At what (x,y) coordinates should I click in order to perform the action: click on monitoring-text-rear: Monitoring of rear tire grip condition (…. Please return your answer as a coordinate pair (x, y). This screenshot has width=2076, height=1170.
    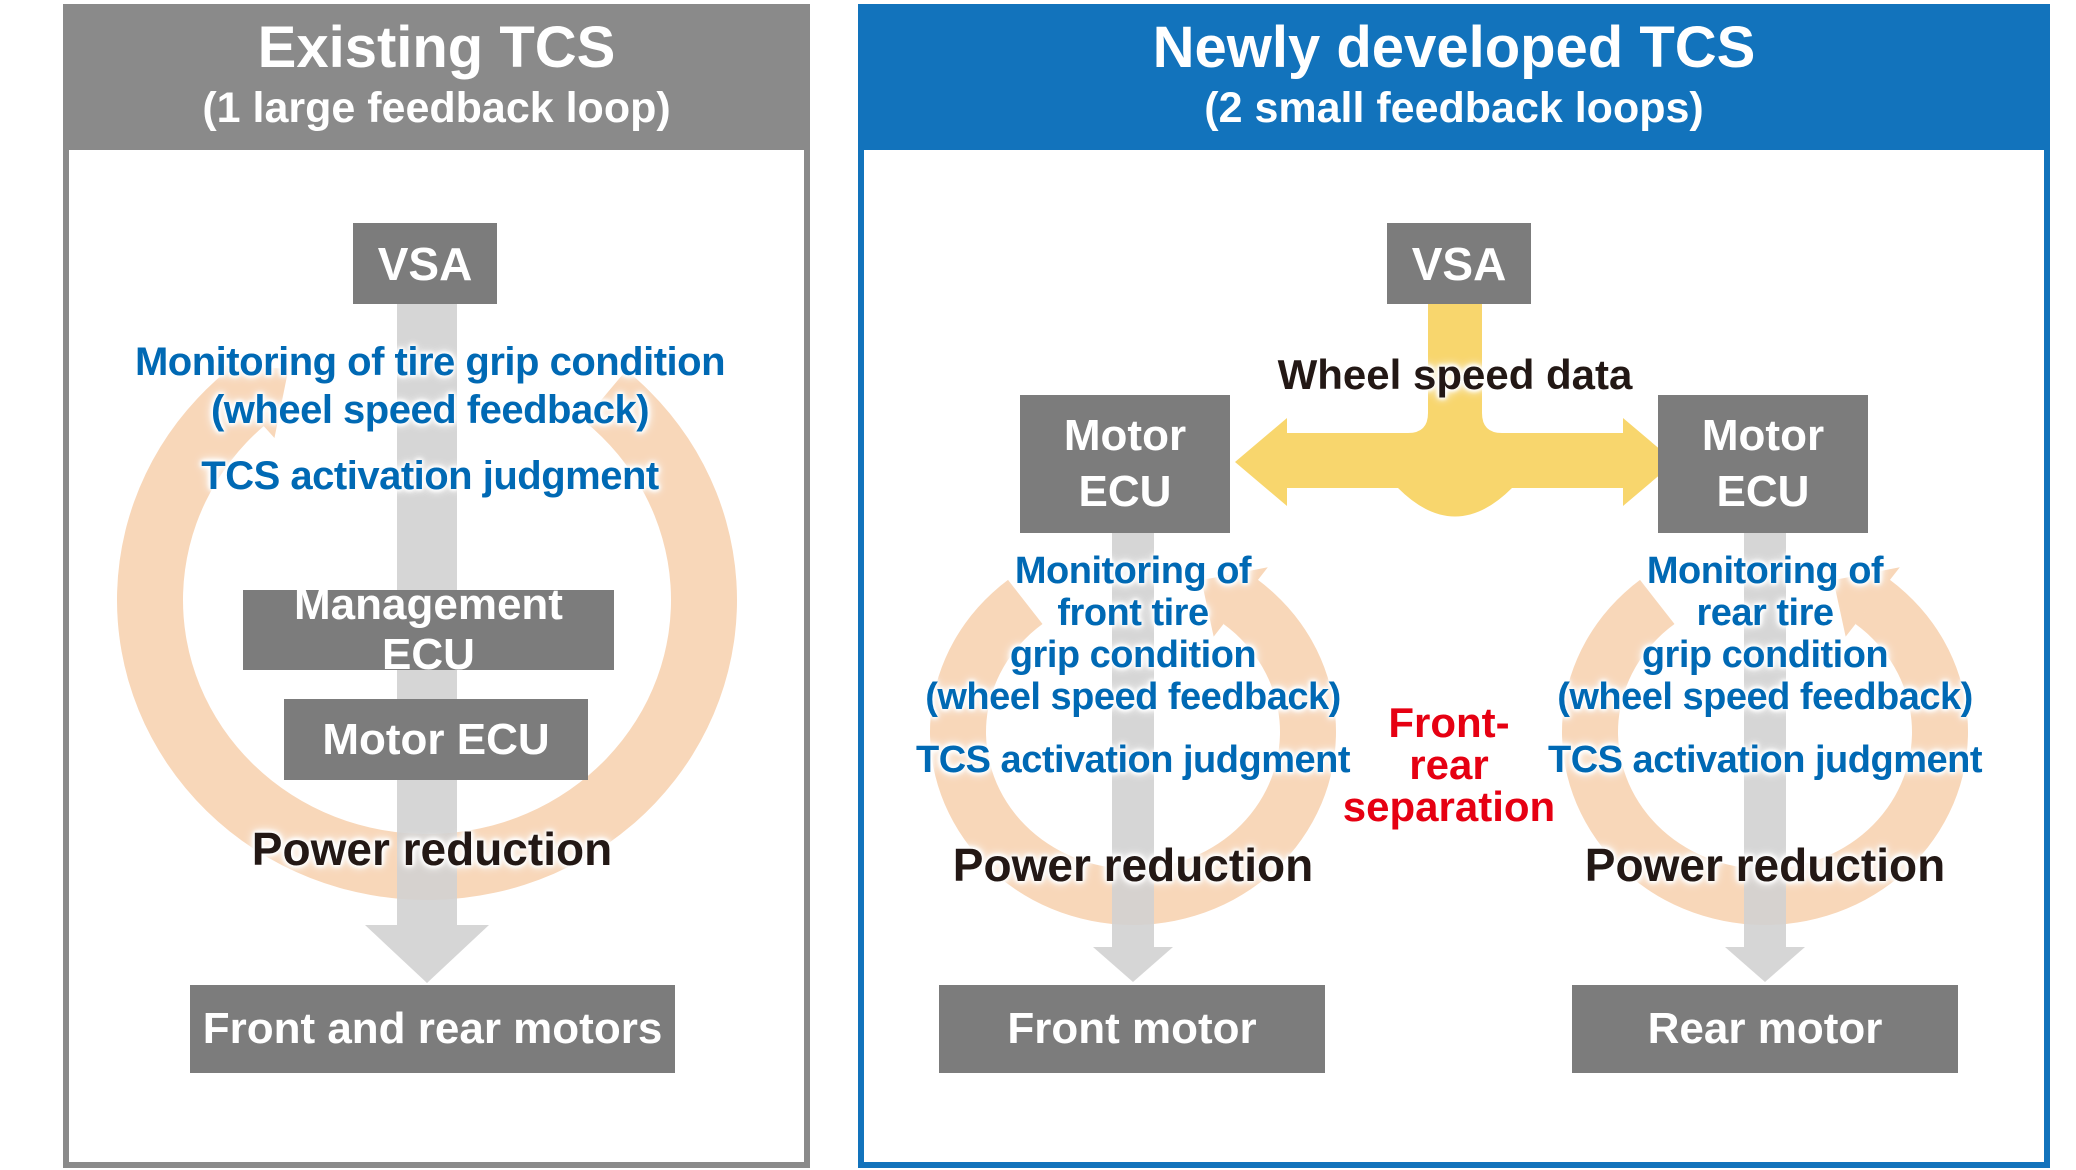
    Looking at the image, I should click on (1765, 634).